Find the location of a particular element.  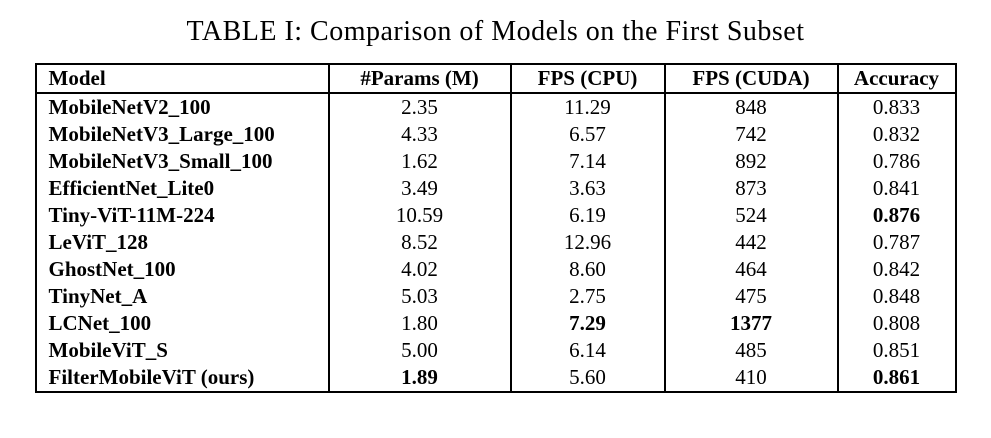

cell-model: EfficientNet_Lite0 is located at coordinates (131, 188).